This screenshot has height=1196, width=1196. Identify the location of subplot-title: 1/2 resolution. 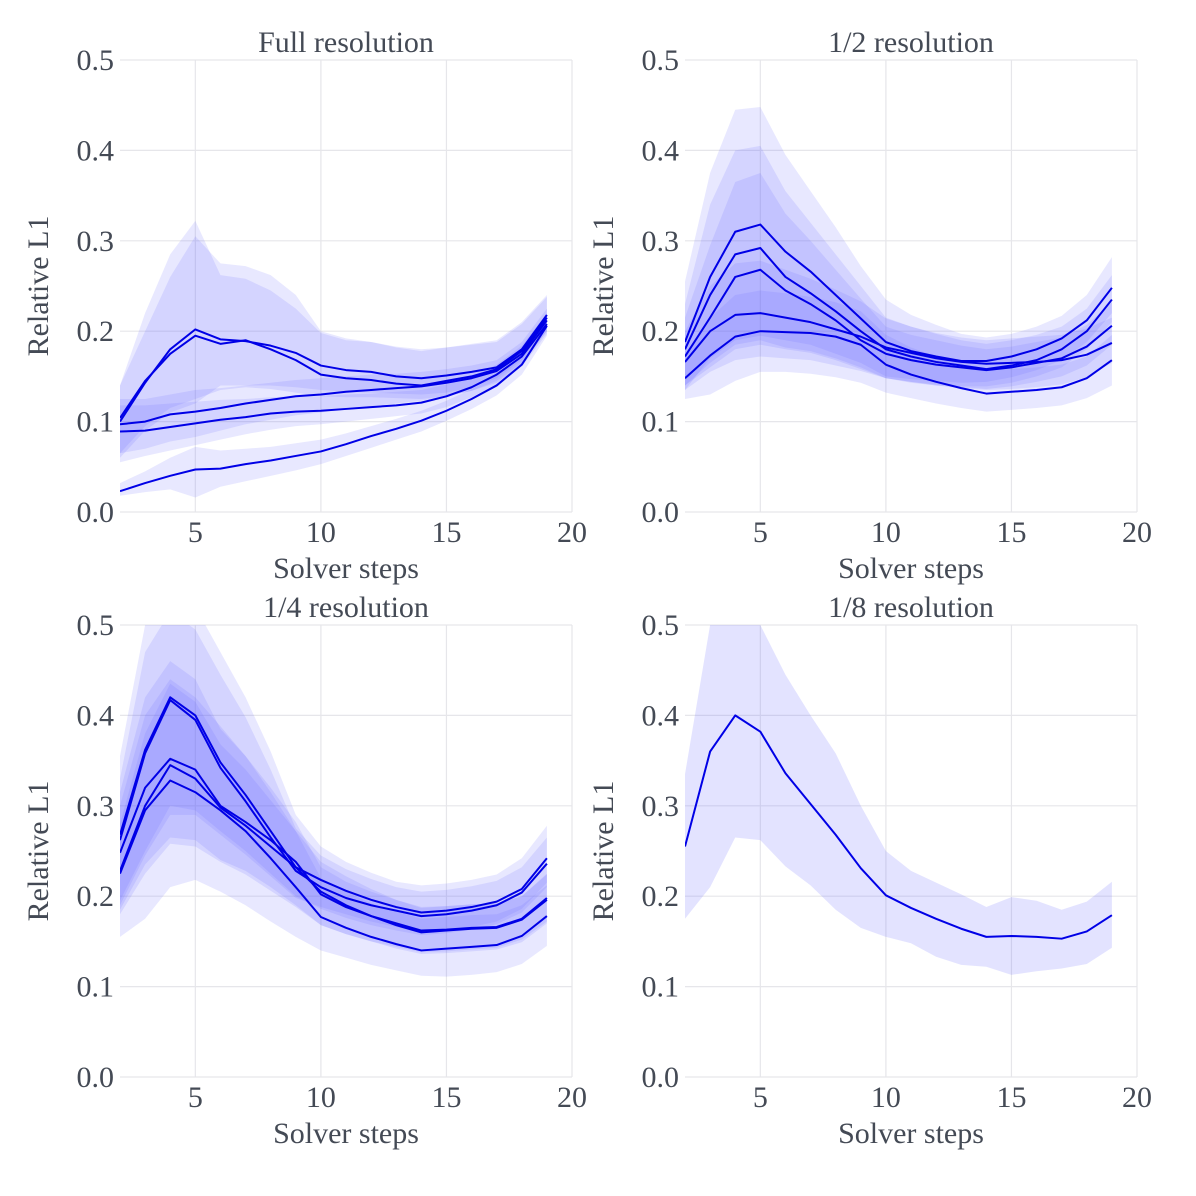
(911, 42).